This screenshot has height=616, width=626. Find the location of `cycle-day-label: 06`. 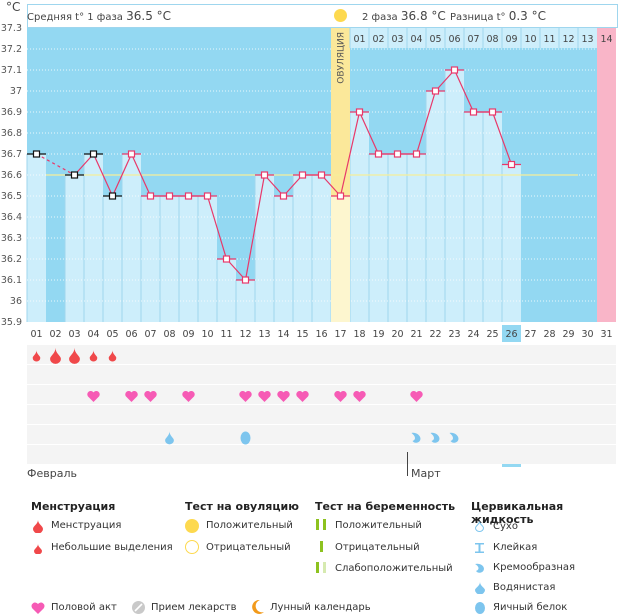

cycle-day-label: 06 is located at coordinates (131, 334).